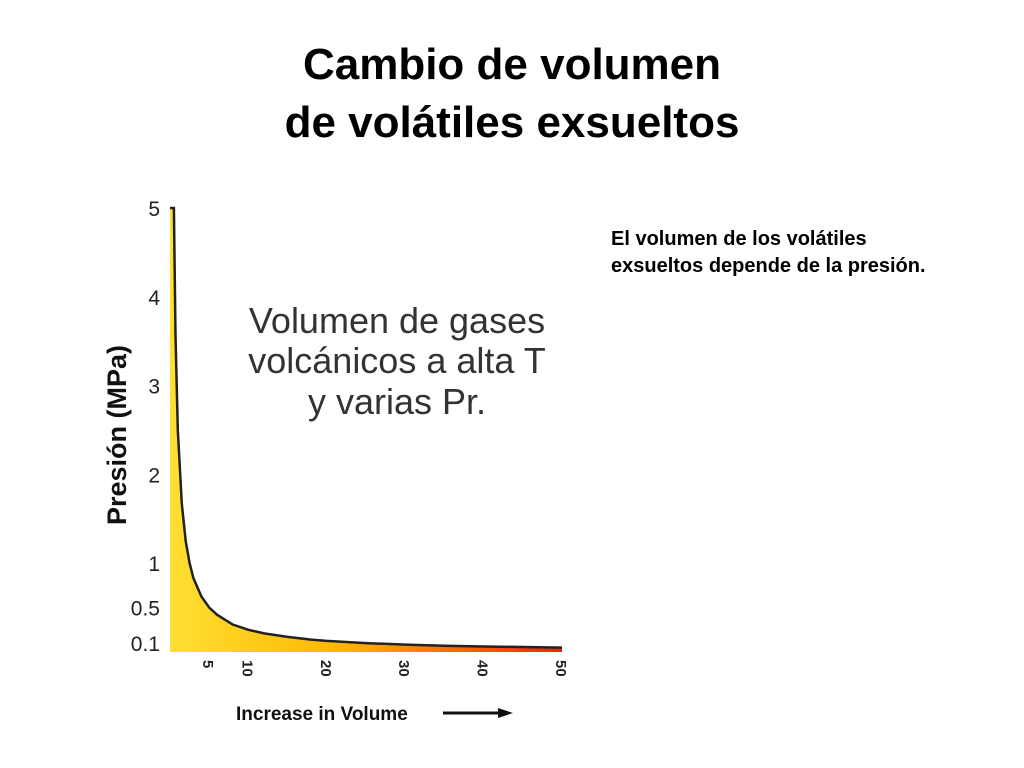  What do you see at coordinates (145, 609) in the screenshot?
I see `y-tick-label: 0.5` at bounding box center [145, 609].